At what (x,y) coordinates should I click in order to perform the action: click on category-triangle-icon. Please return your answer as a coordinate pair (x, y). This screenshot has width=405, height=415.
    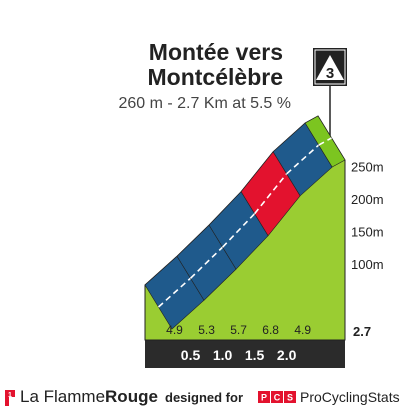
    Looking at the image, I should click on (330, 67).